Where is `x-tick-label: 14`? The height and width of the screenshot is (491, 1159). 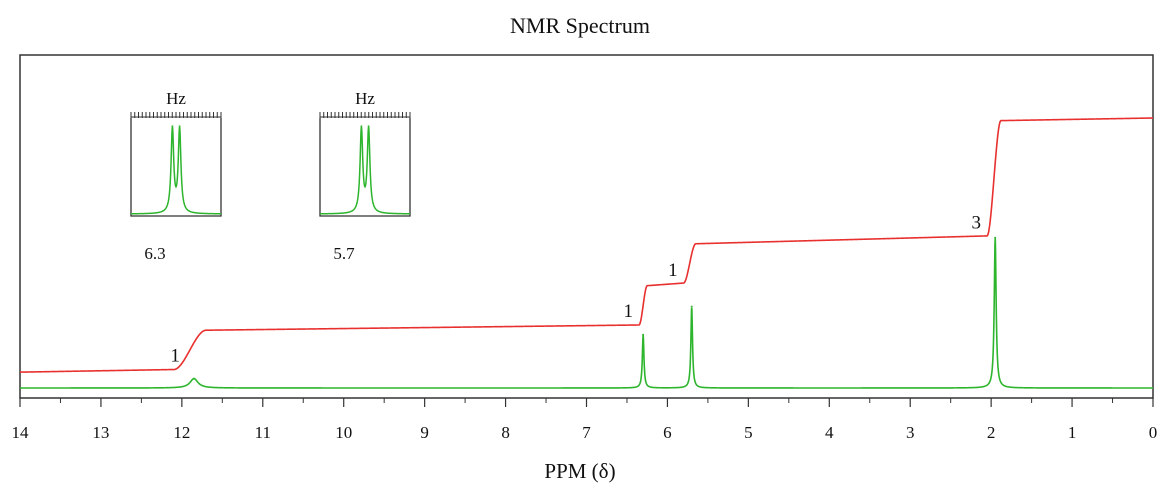
x-tick-label: 14 is located at coordinates (21, 432).